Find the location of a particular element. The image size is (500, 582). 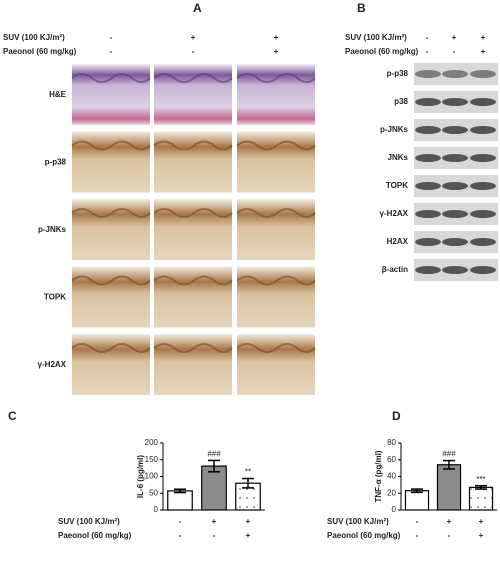

row-label: p38 is located at coordinates (401, 101).